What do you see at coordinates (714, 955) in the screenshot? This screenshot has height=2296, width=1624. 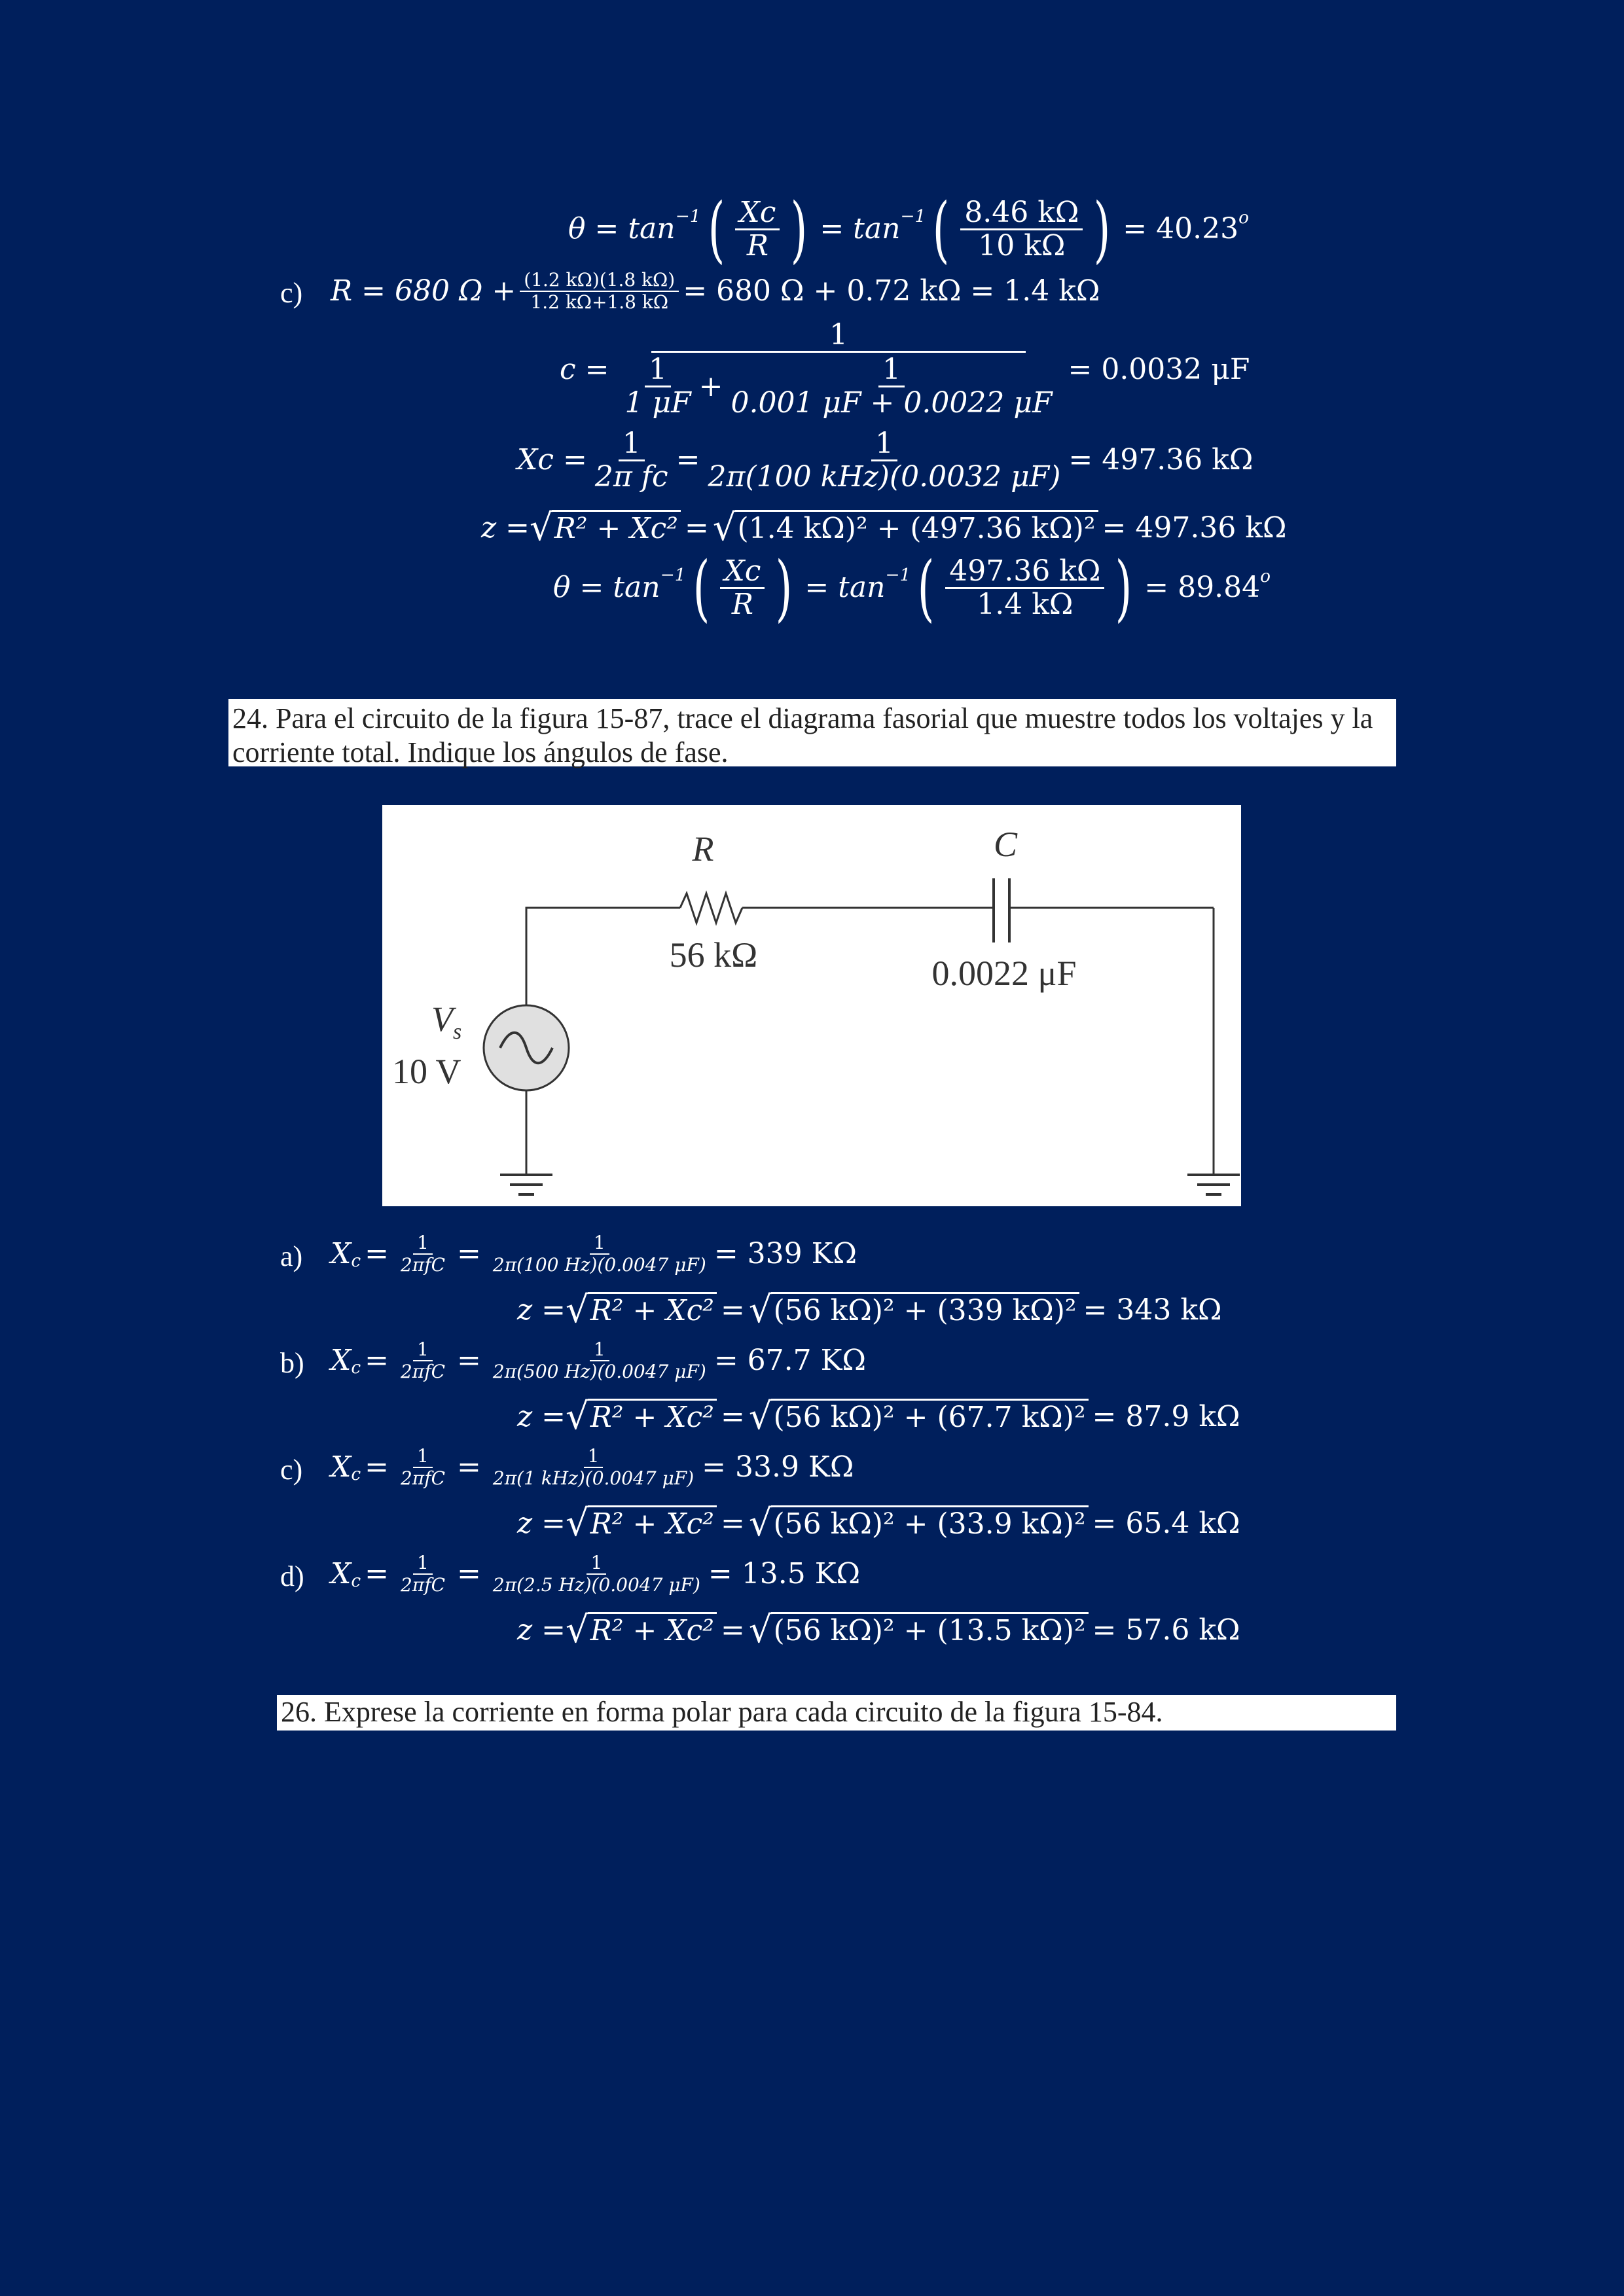 I see `resistor-value: 56 kΩ` at bounding box center [714, 955].